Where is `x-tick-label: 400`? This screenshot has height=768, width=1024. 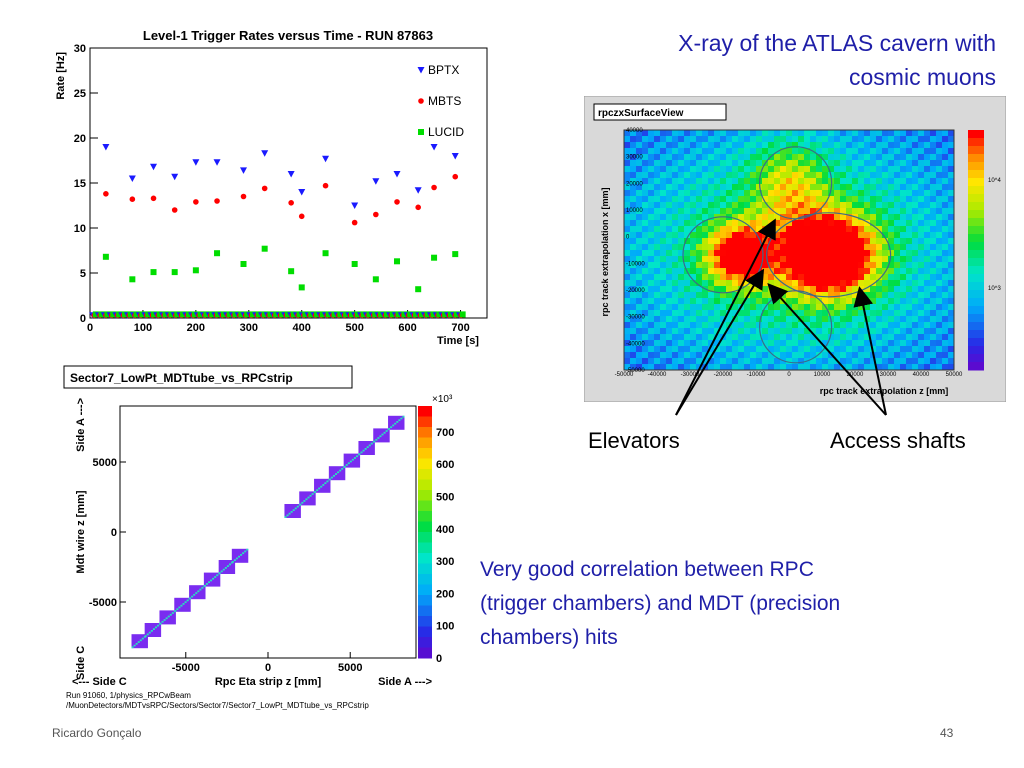
x-tick-label: 400 is located at coordinates (302, 328).